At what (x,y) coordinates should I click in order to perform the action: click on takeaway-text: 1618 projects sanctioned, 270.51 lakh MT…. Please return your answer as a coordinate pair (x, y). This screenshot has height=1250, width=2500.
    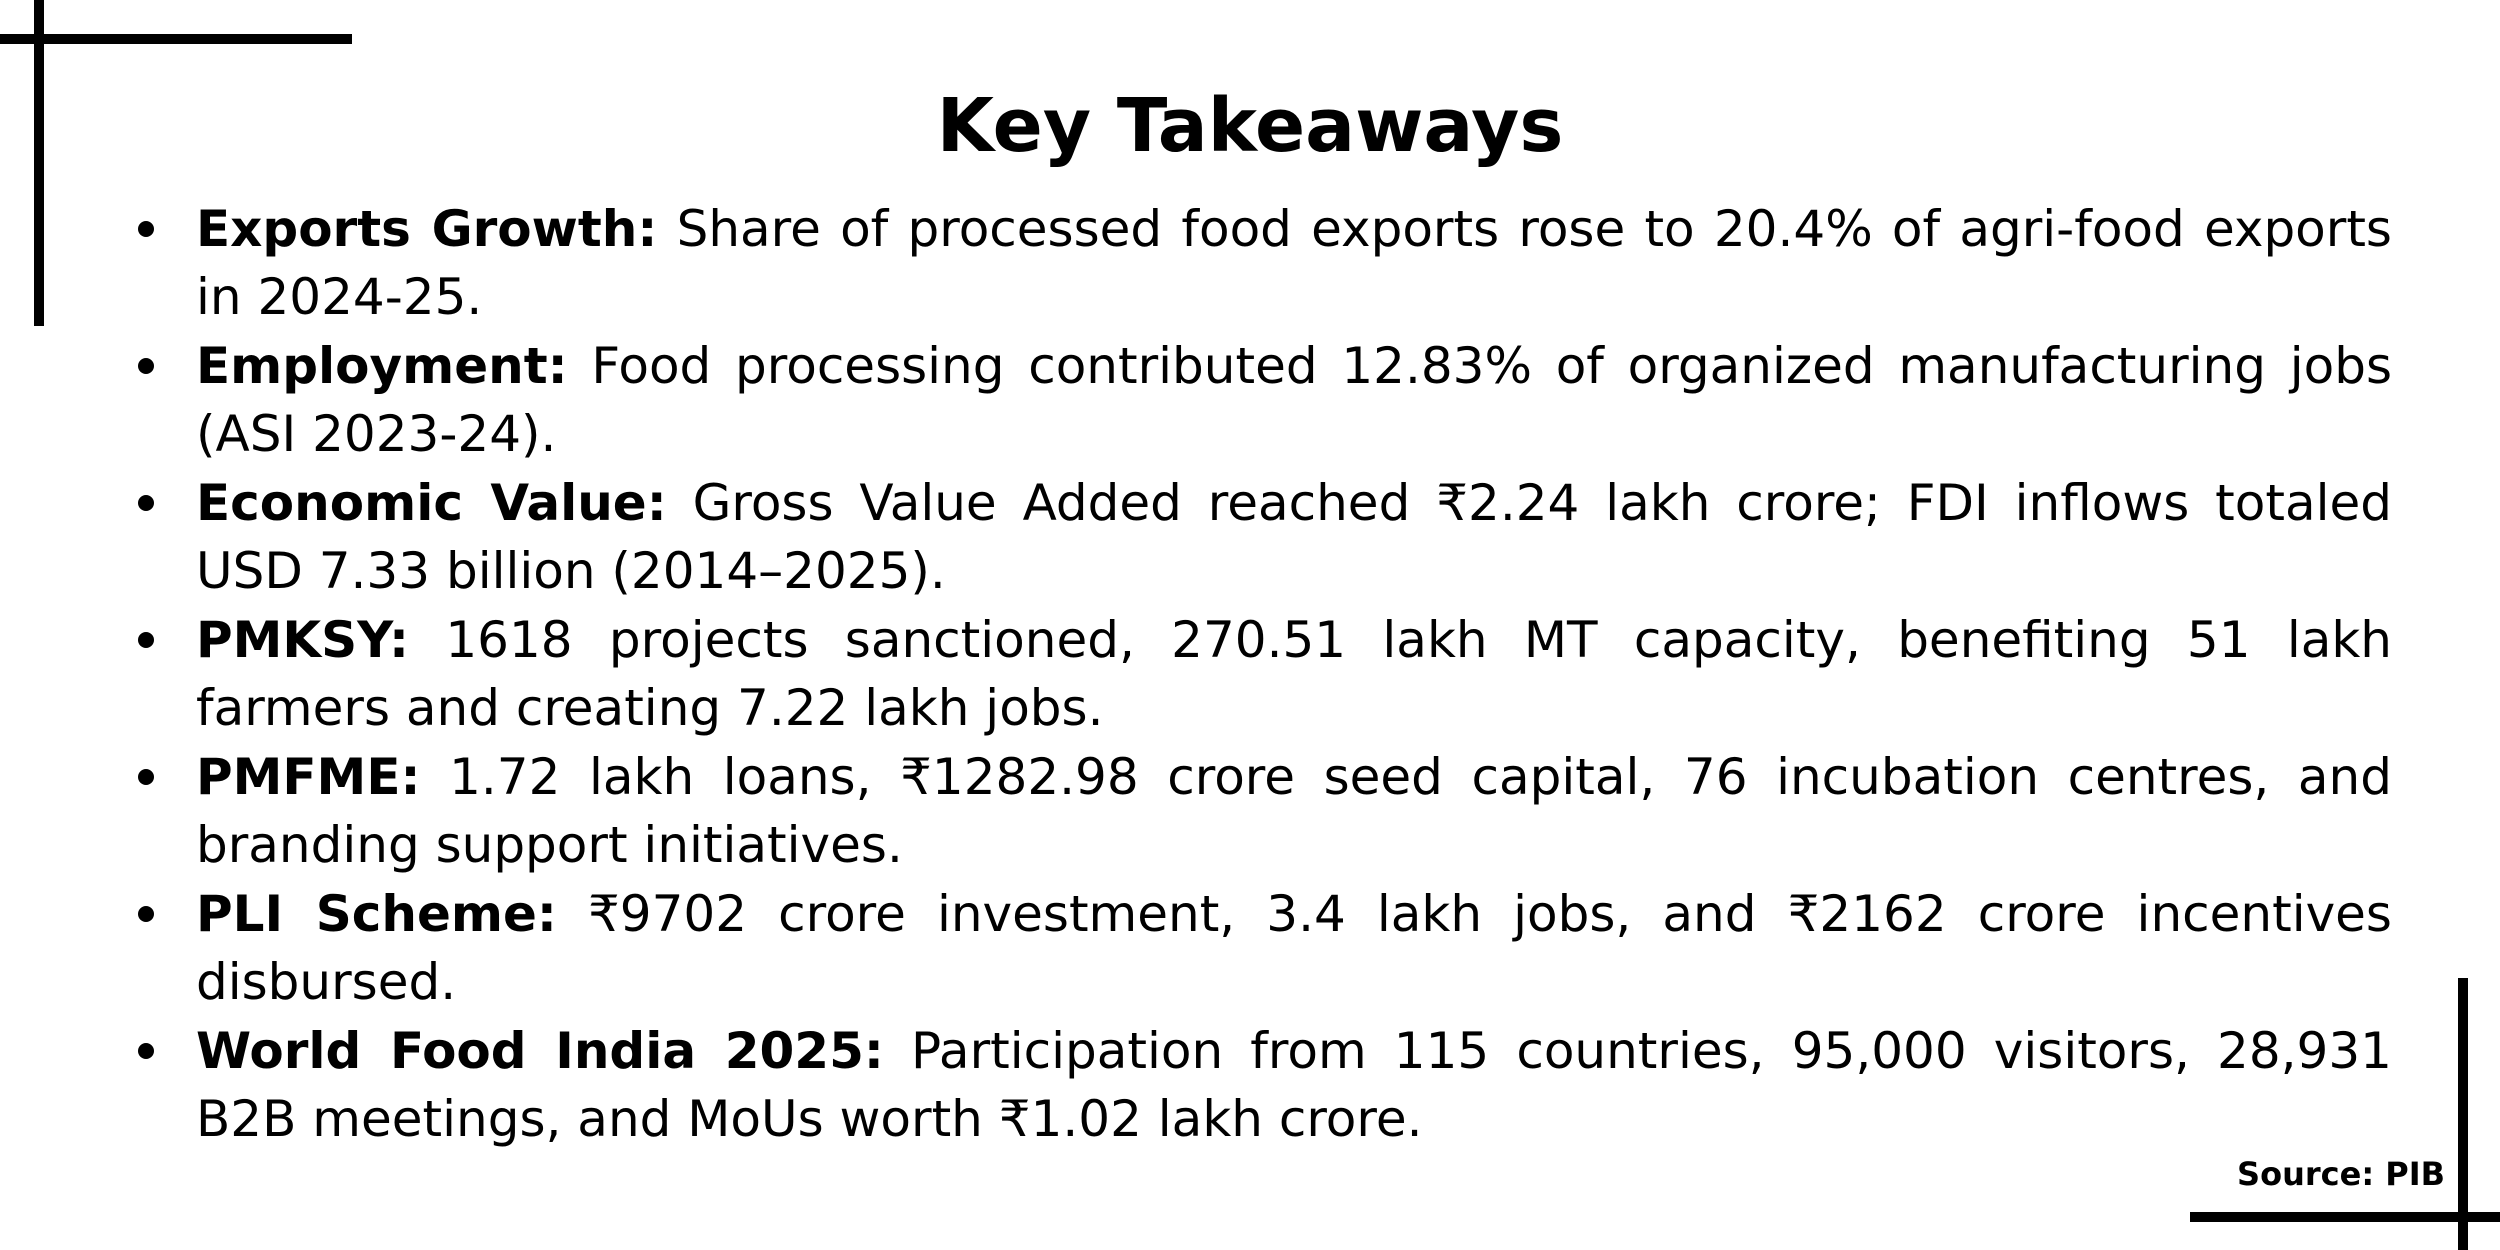
    Looking at the image, I should click on (1294, 674).